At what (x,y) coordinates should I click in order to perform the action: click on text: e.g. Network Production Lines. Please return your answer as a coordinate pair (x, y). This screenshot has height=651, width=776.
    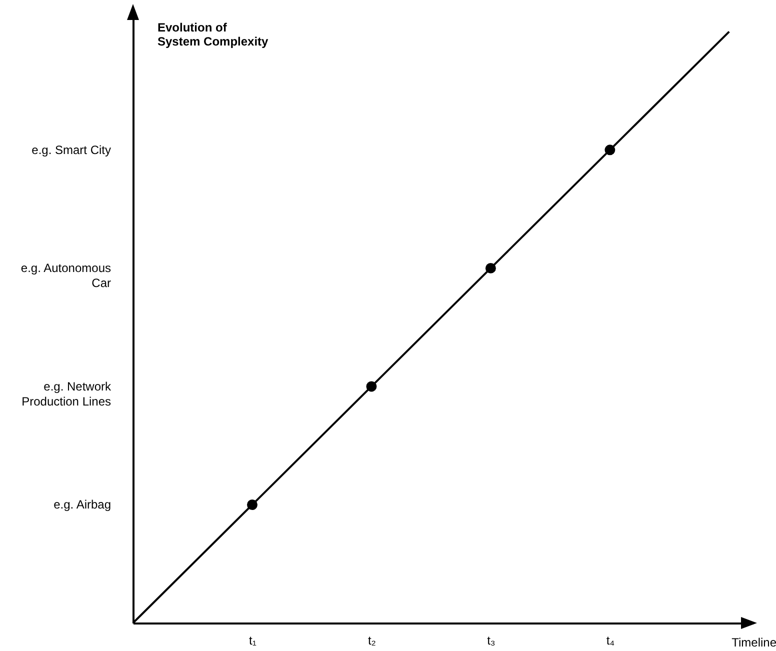
    Looking at the image, I should click on (67, 393).